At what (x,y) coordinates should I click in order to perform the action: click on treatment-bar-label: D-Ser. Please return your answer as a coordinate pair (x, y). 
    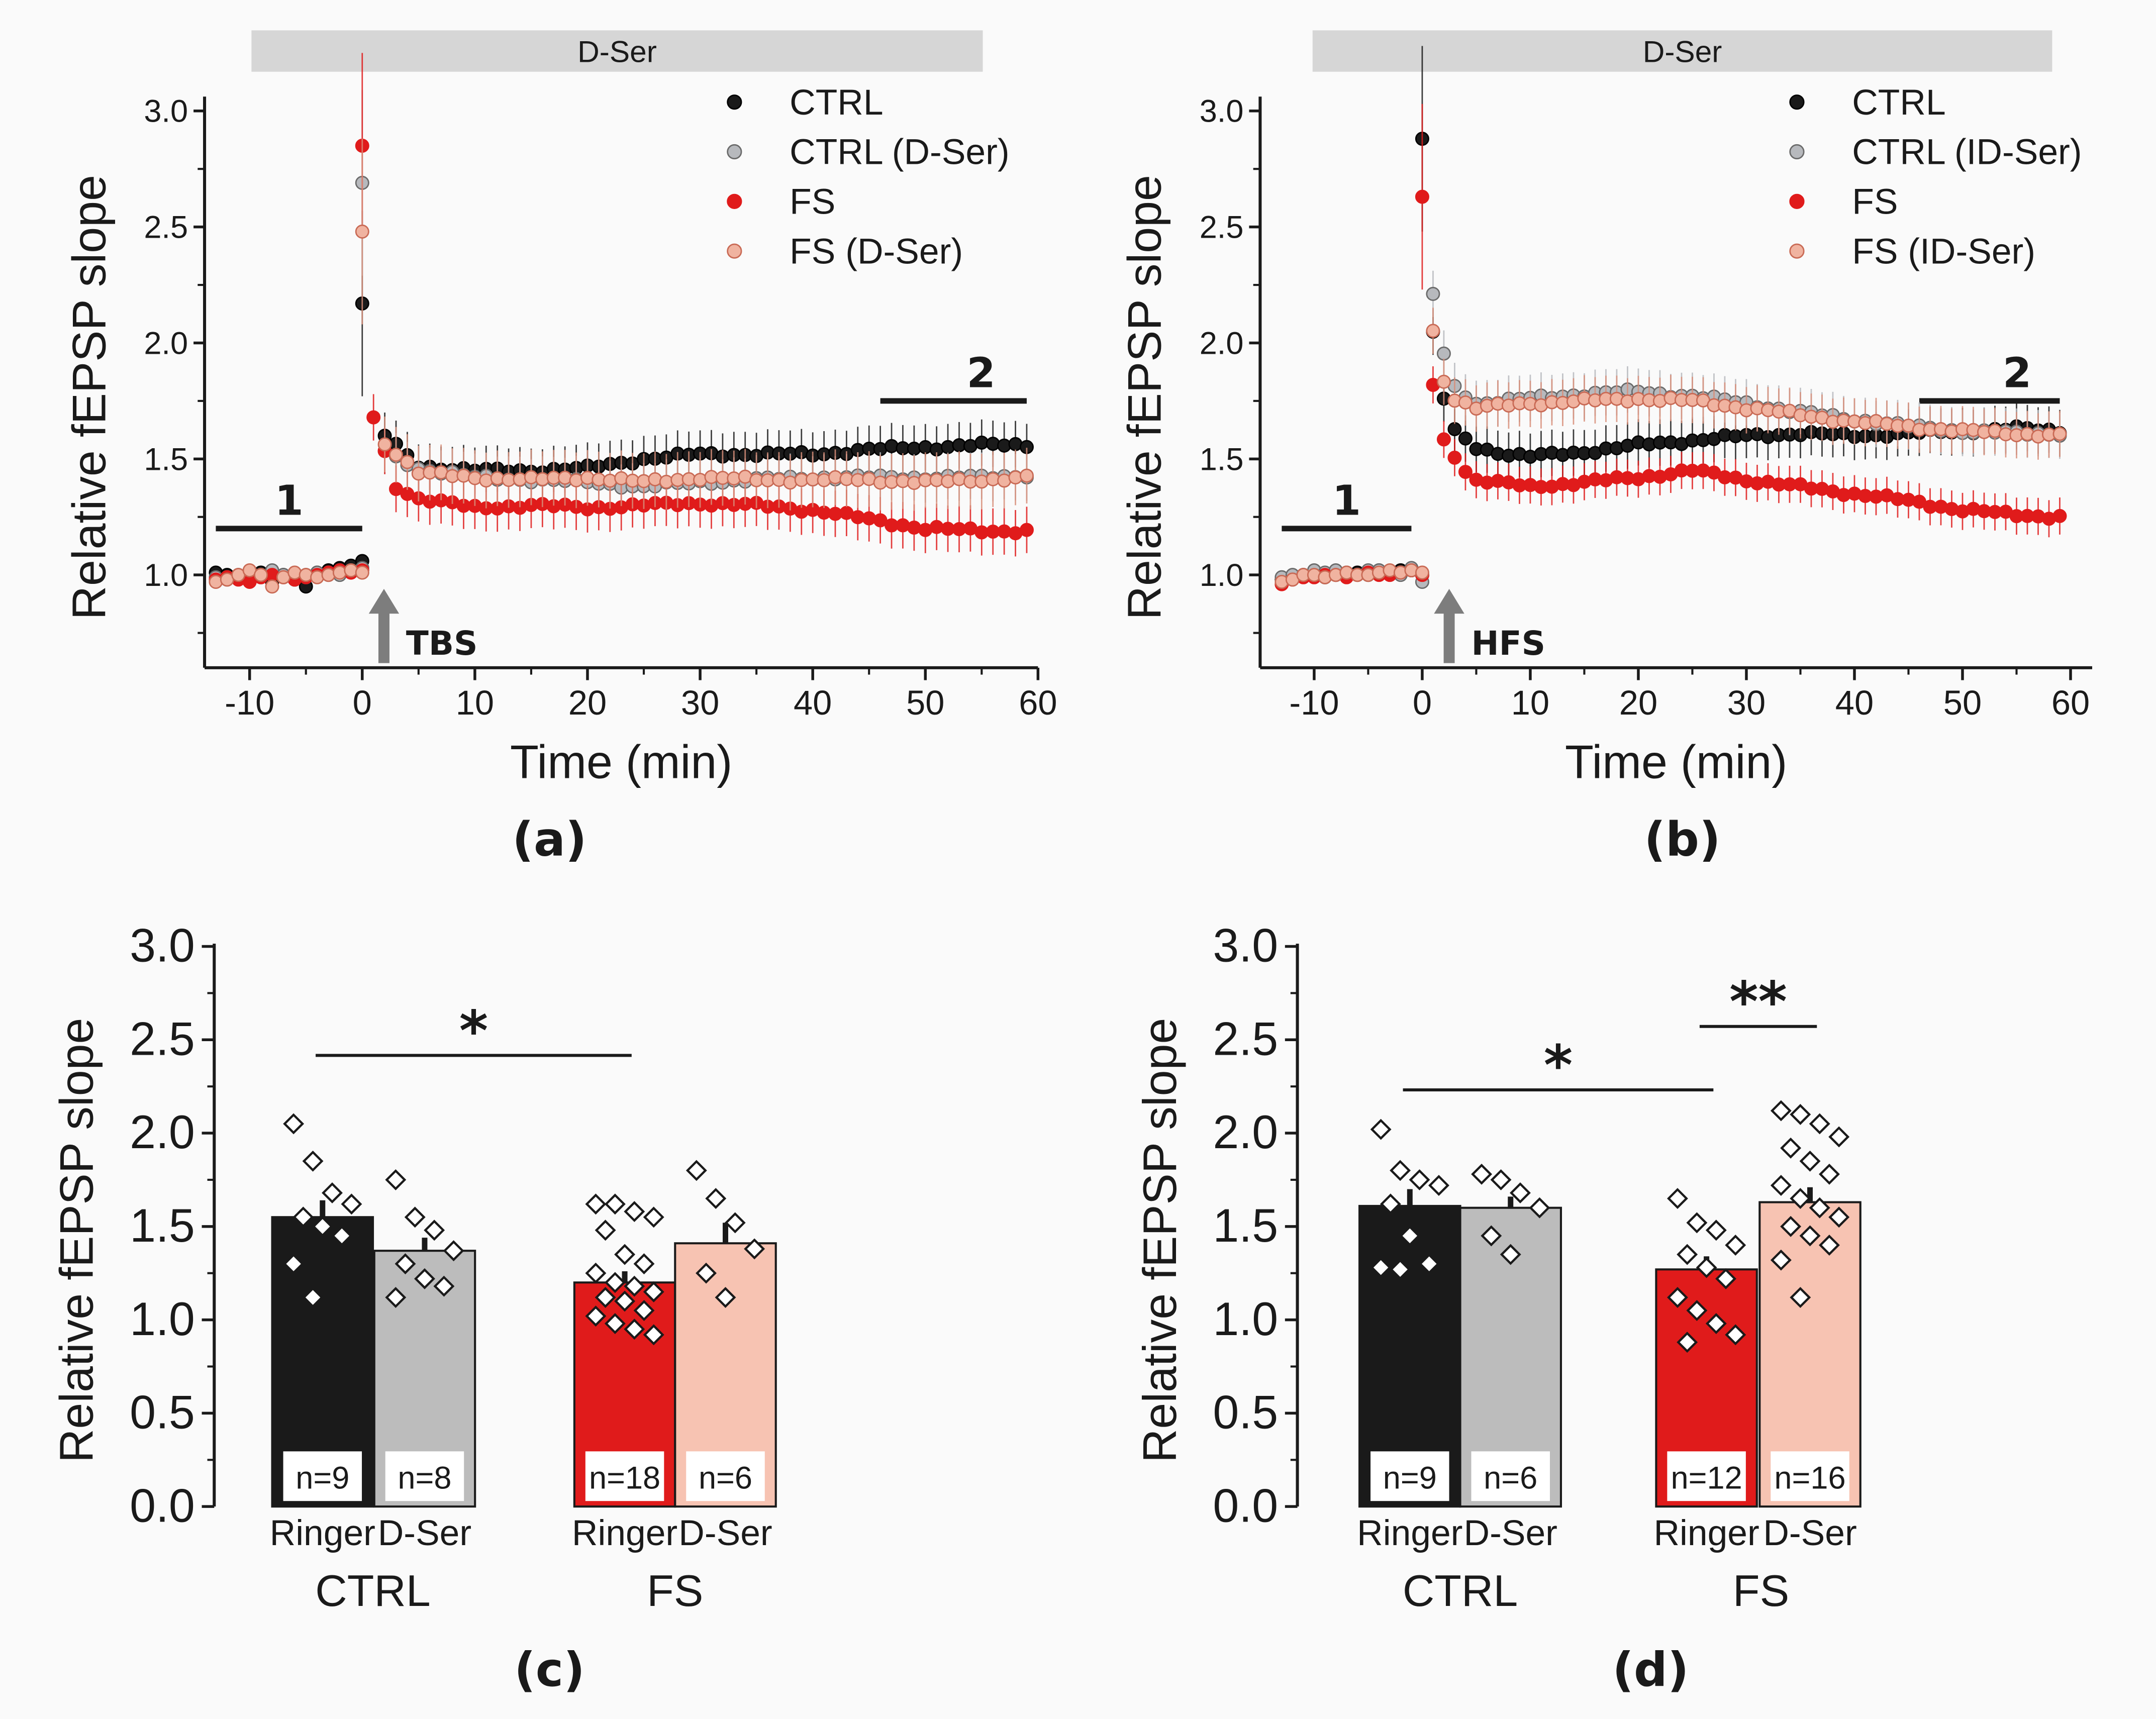
    Looking at the image, I should click on (1682, 52).